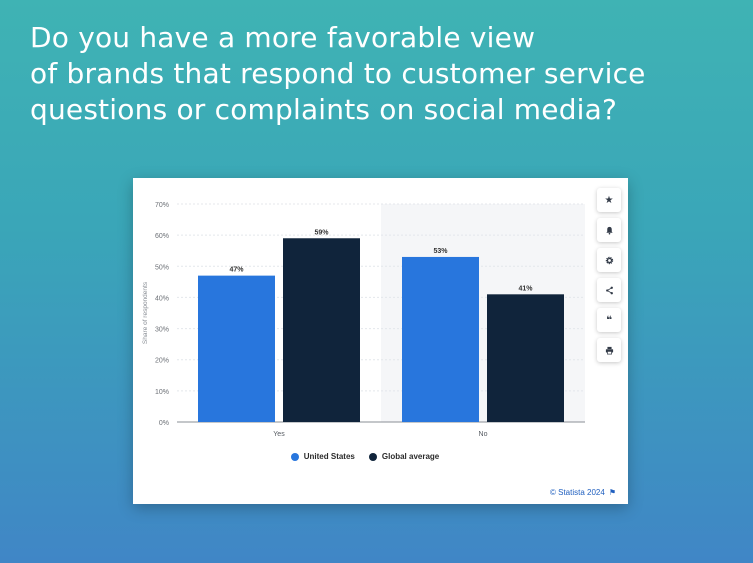 The height and width of the screenshot is (563, 753). I want to click on legend-swatch-united-states, so click(294, 456).